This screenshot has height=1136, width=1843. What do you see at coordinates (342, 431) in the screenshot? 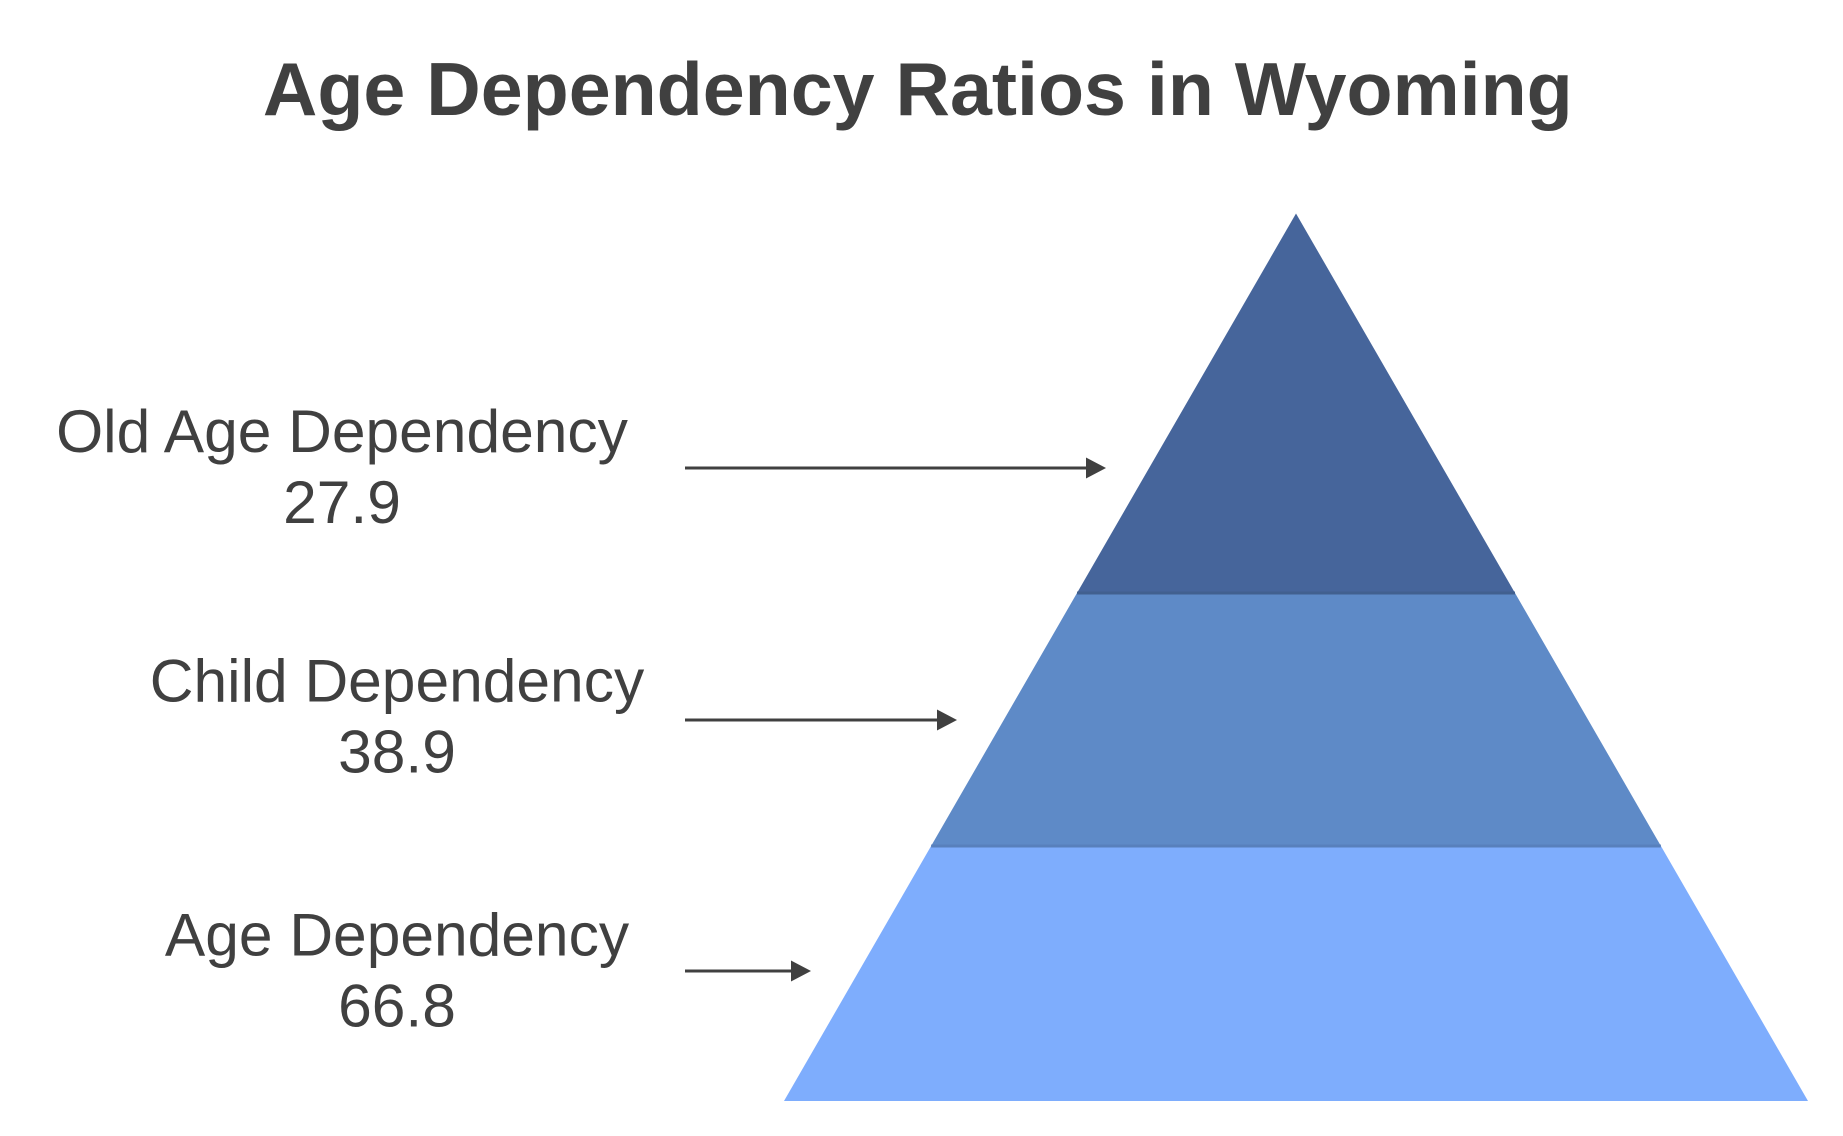
I see `svg-text: Old Age Dependency` at bounding box center [342, 431].